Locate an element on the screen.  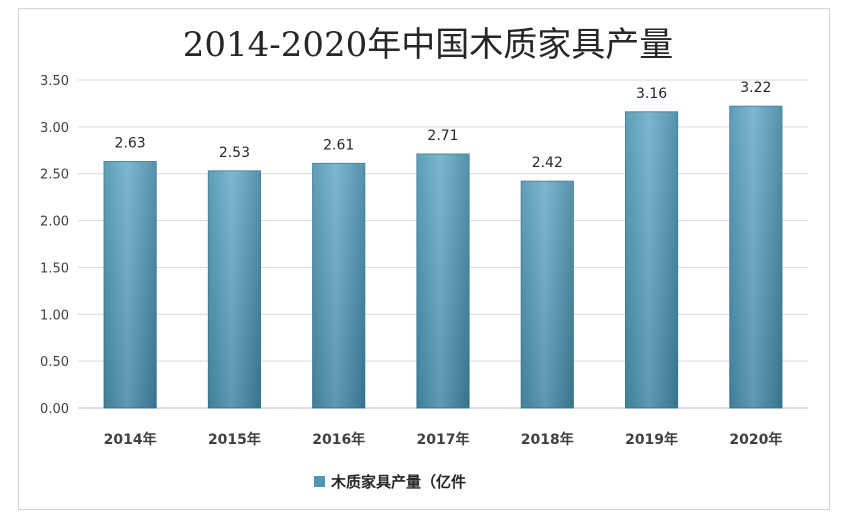
data-label: 2.53 is located at coordinates (234, 153).